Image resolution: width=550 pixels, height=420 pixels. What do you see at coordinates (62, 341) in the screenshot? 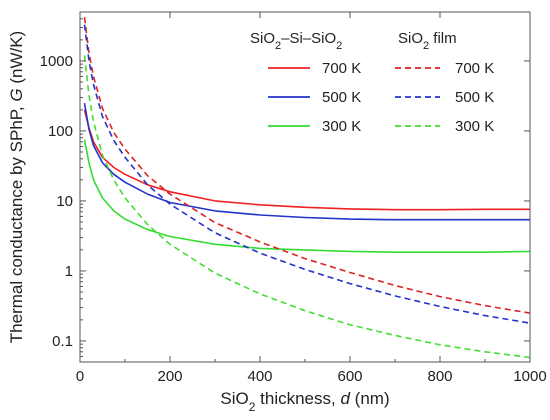
I see `y-tick-label: 0.1` at bounding box center [62, 341].